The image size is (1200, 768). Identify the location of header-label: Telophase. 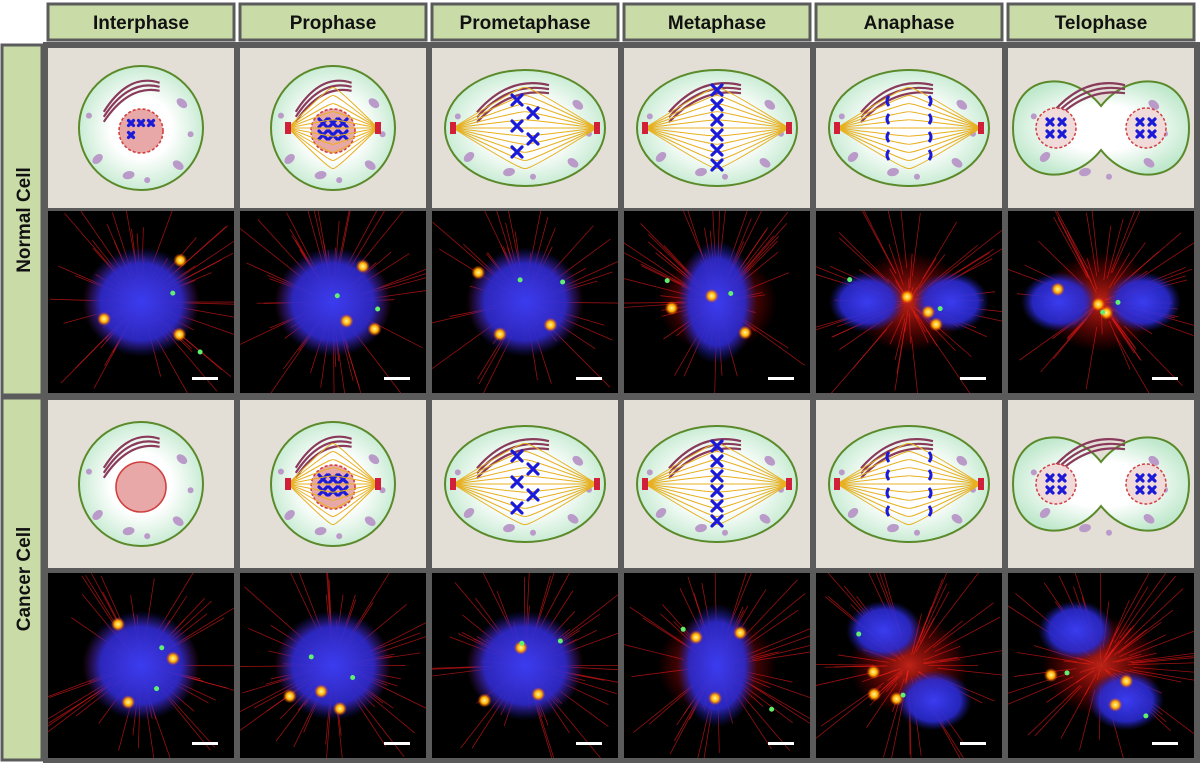
(1101, 23).